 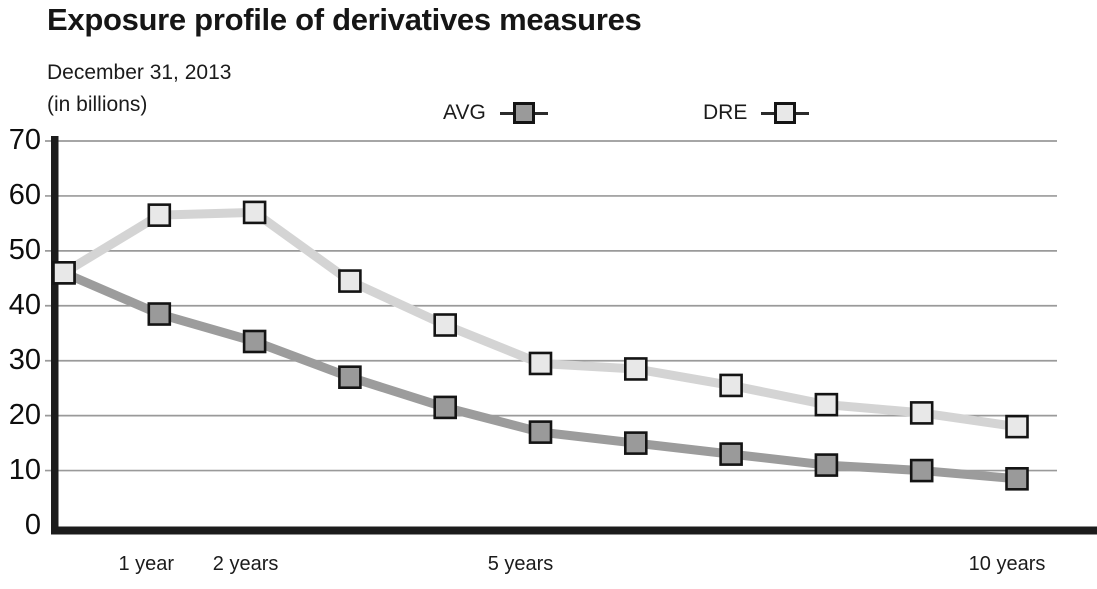 I want to click on y-axis-label: 0, so click(x=32, y=524).